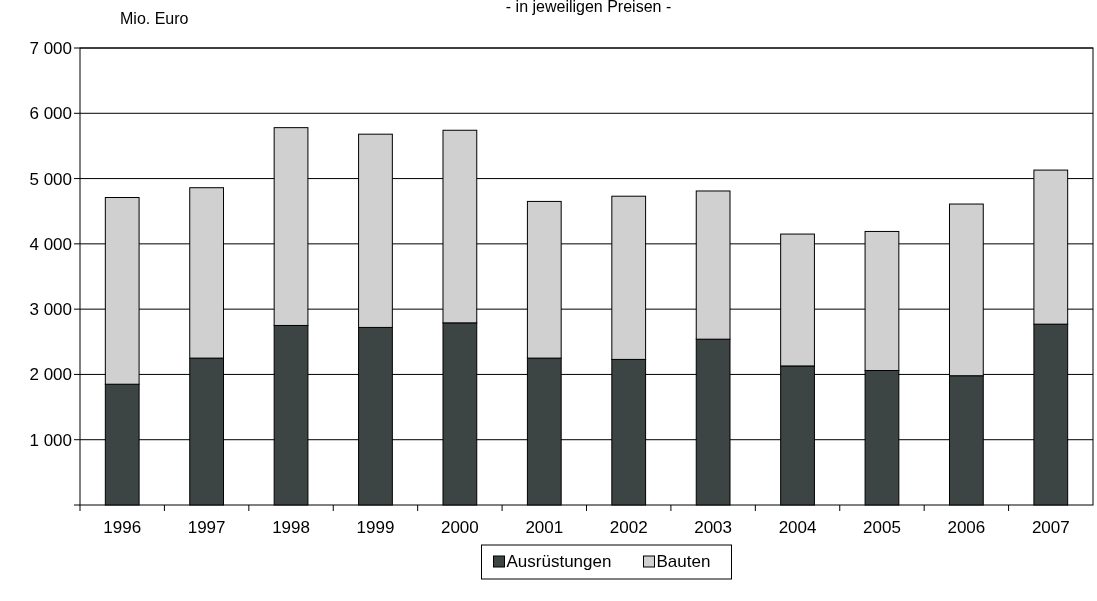 The height and width of the screenshot is (601, 1097). Describe the element at coordinates (588, 7) in the screenshot. I see `chart-subtitle: - in jeweiligen Preisen -` at that location.